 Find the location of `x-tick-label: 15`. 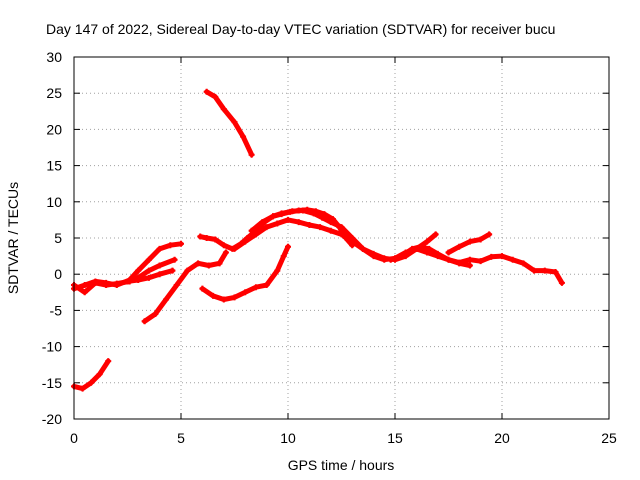

x-tick-label: 15 is located at coordinates (395, 438).